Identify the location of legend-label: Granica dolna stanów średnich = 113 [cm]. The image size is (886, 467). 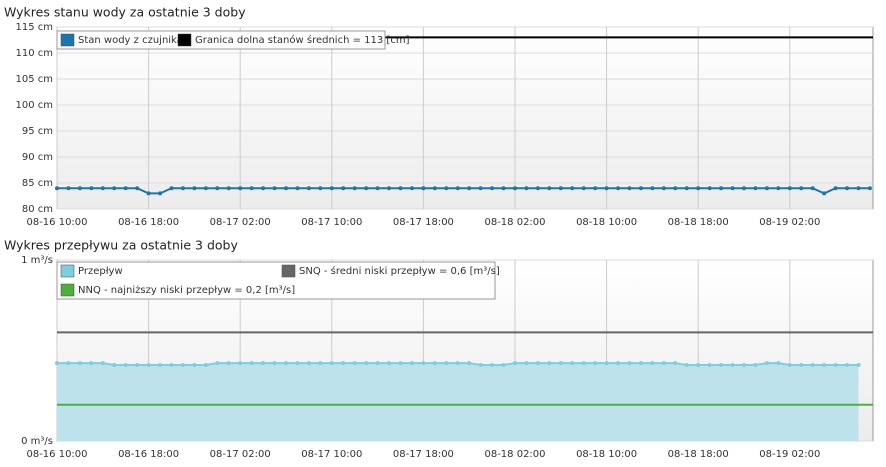
(302, 40).